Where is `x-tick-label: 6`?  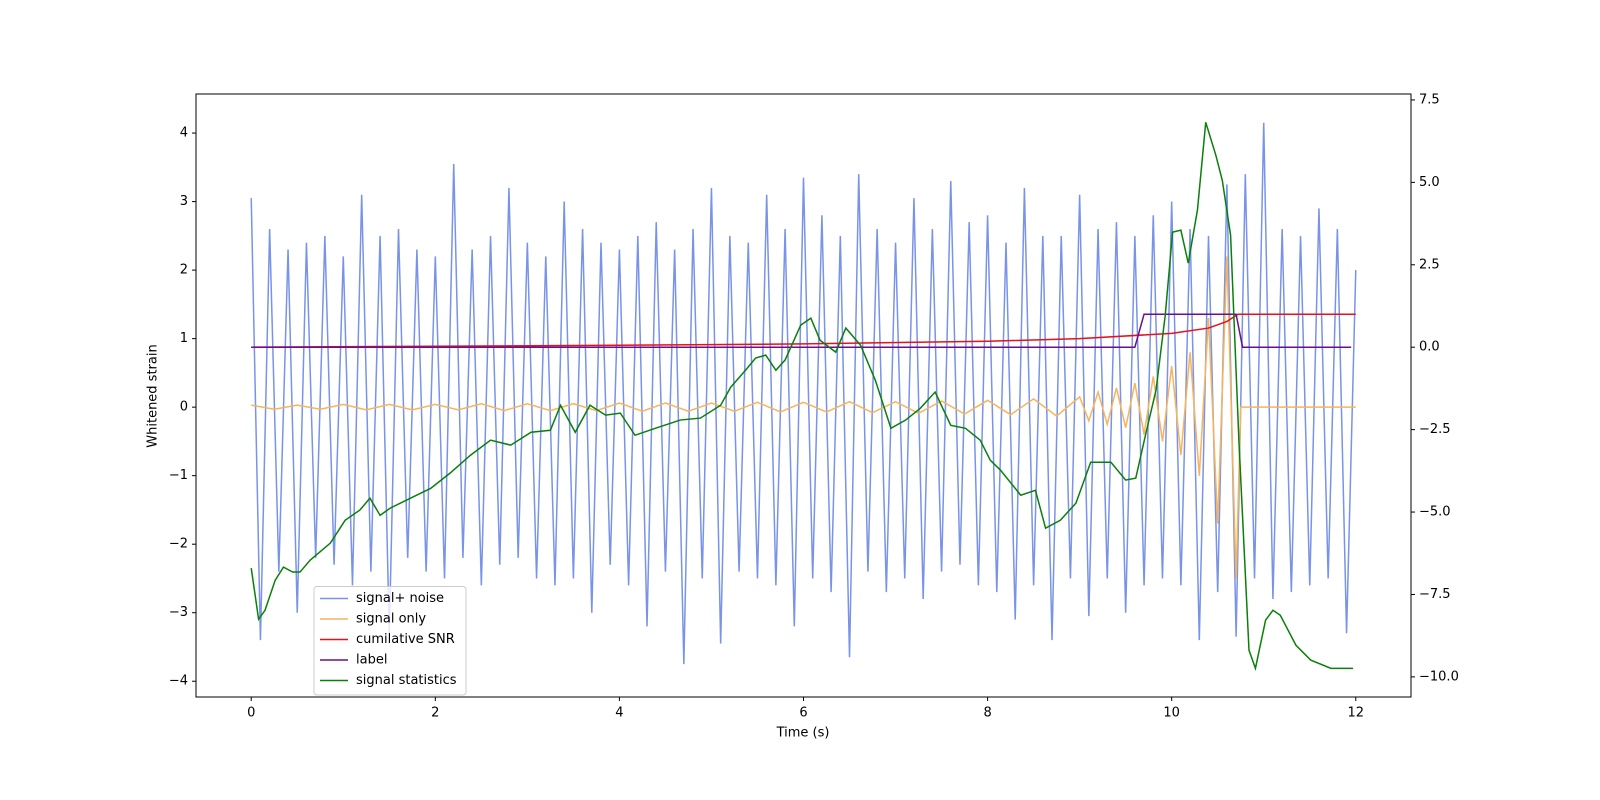 x-tick-label: 6 is located at coordinates (803, 713).